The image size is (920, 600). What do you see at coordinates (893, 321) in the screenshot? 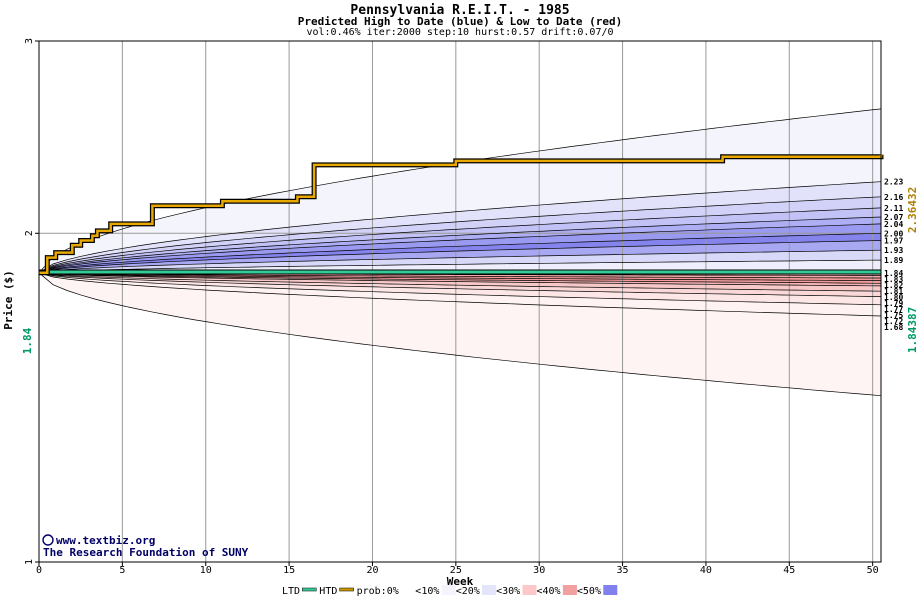
I see `low-end-label-8: 1.72` at bounding box center [893, 321].